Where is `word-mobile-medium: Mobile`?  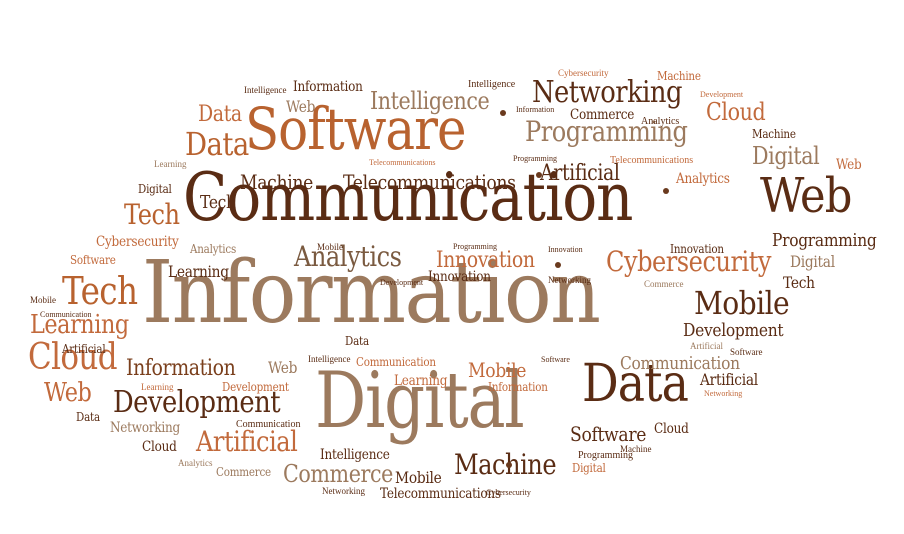 word-mobile-medium: Mobile is located at coordinates (497, 370).